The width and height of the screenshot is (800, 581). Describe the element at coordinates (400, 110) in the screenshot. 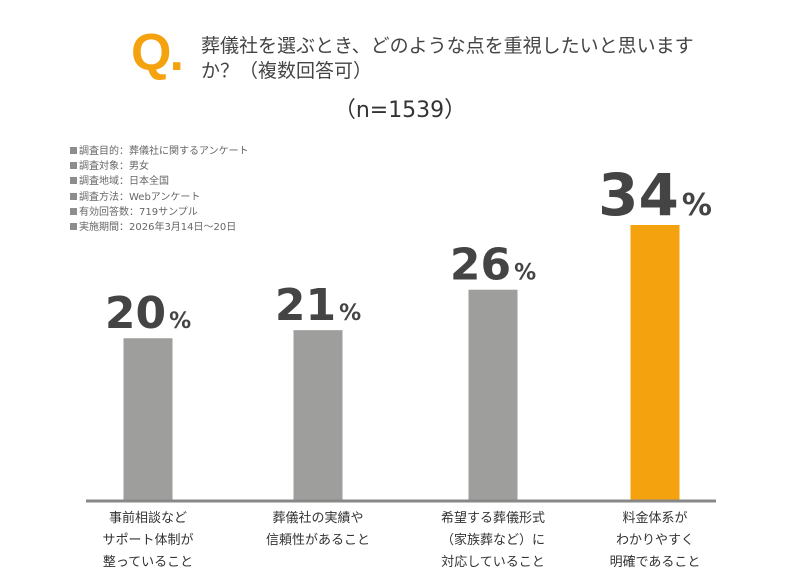

I see `sample-size-label: （n=1539）` at that location.